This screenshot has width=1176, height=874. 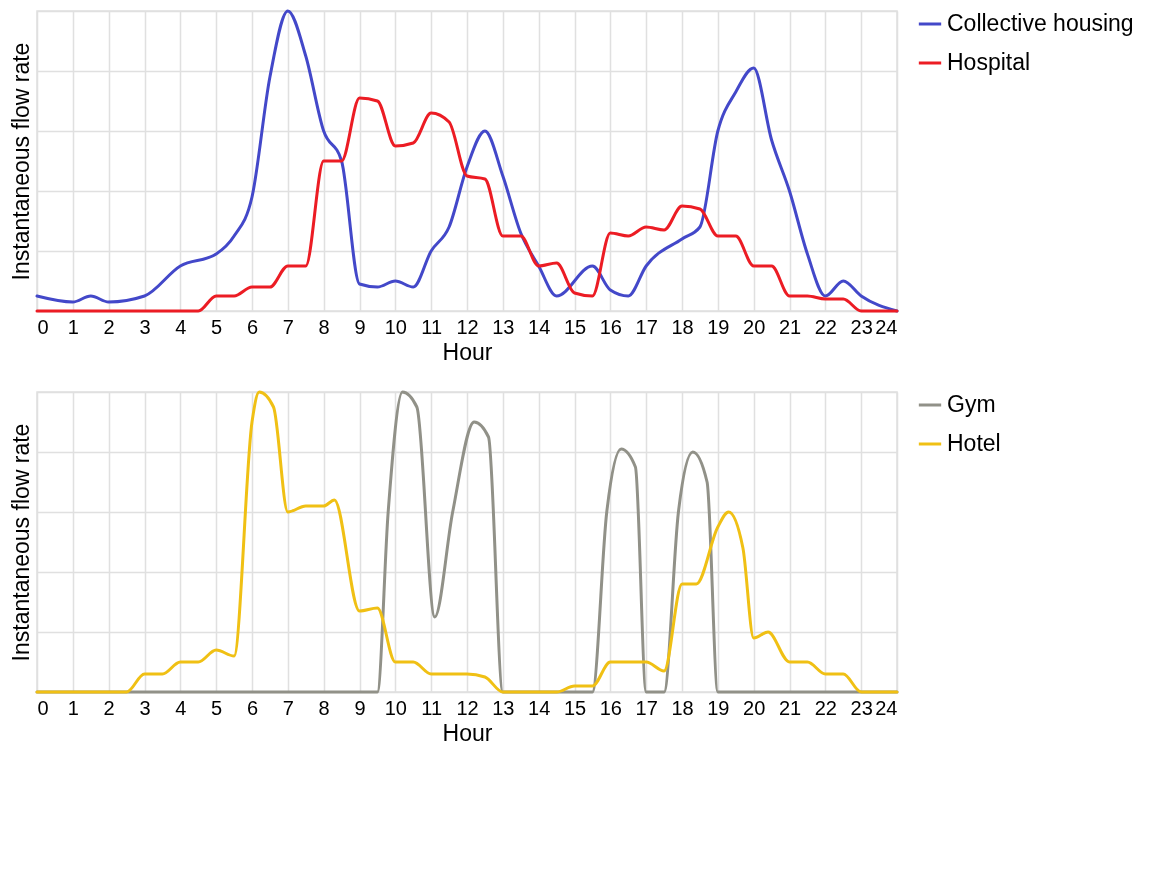 What do you see at coordinates (971, 404) in the screenshot?
I see `legend-label: Gym` at bounding box center [971, 404].